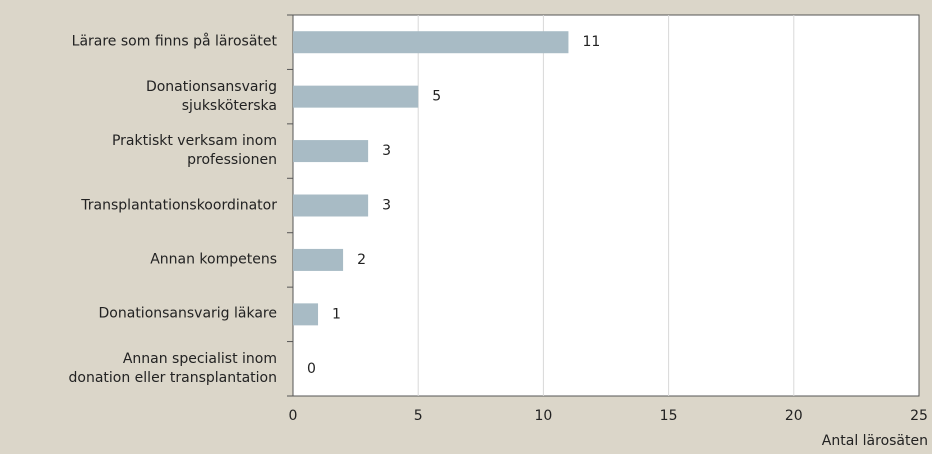 The height and width of the screenshot is (454, 932). Describe the element at coordinates (794, 416) in the screenshot. I see `x-tick-label: 20` at that location.